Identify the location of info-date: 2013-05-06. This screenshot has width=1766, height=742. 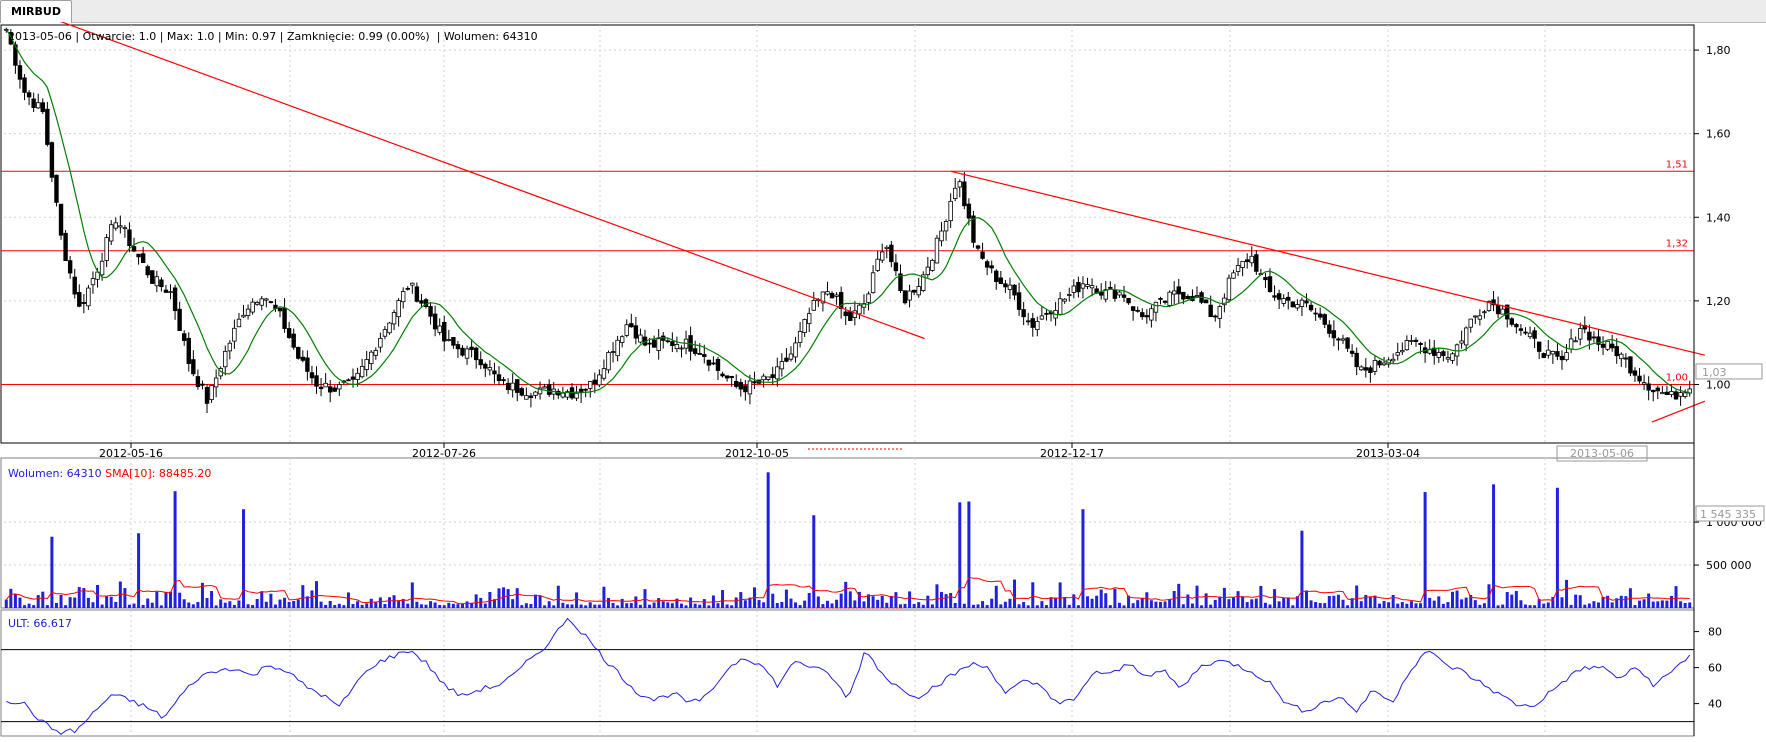
(40, 36).